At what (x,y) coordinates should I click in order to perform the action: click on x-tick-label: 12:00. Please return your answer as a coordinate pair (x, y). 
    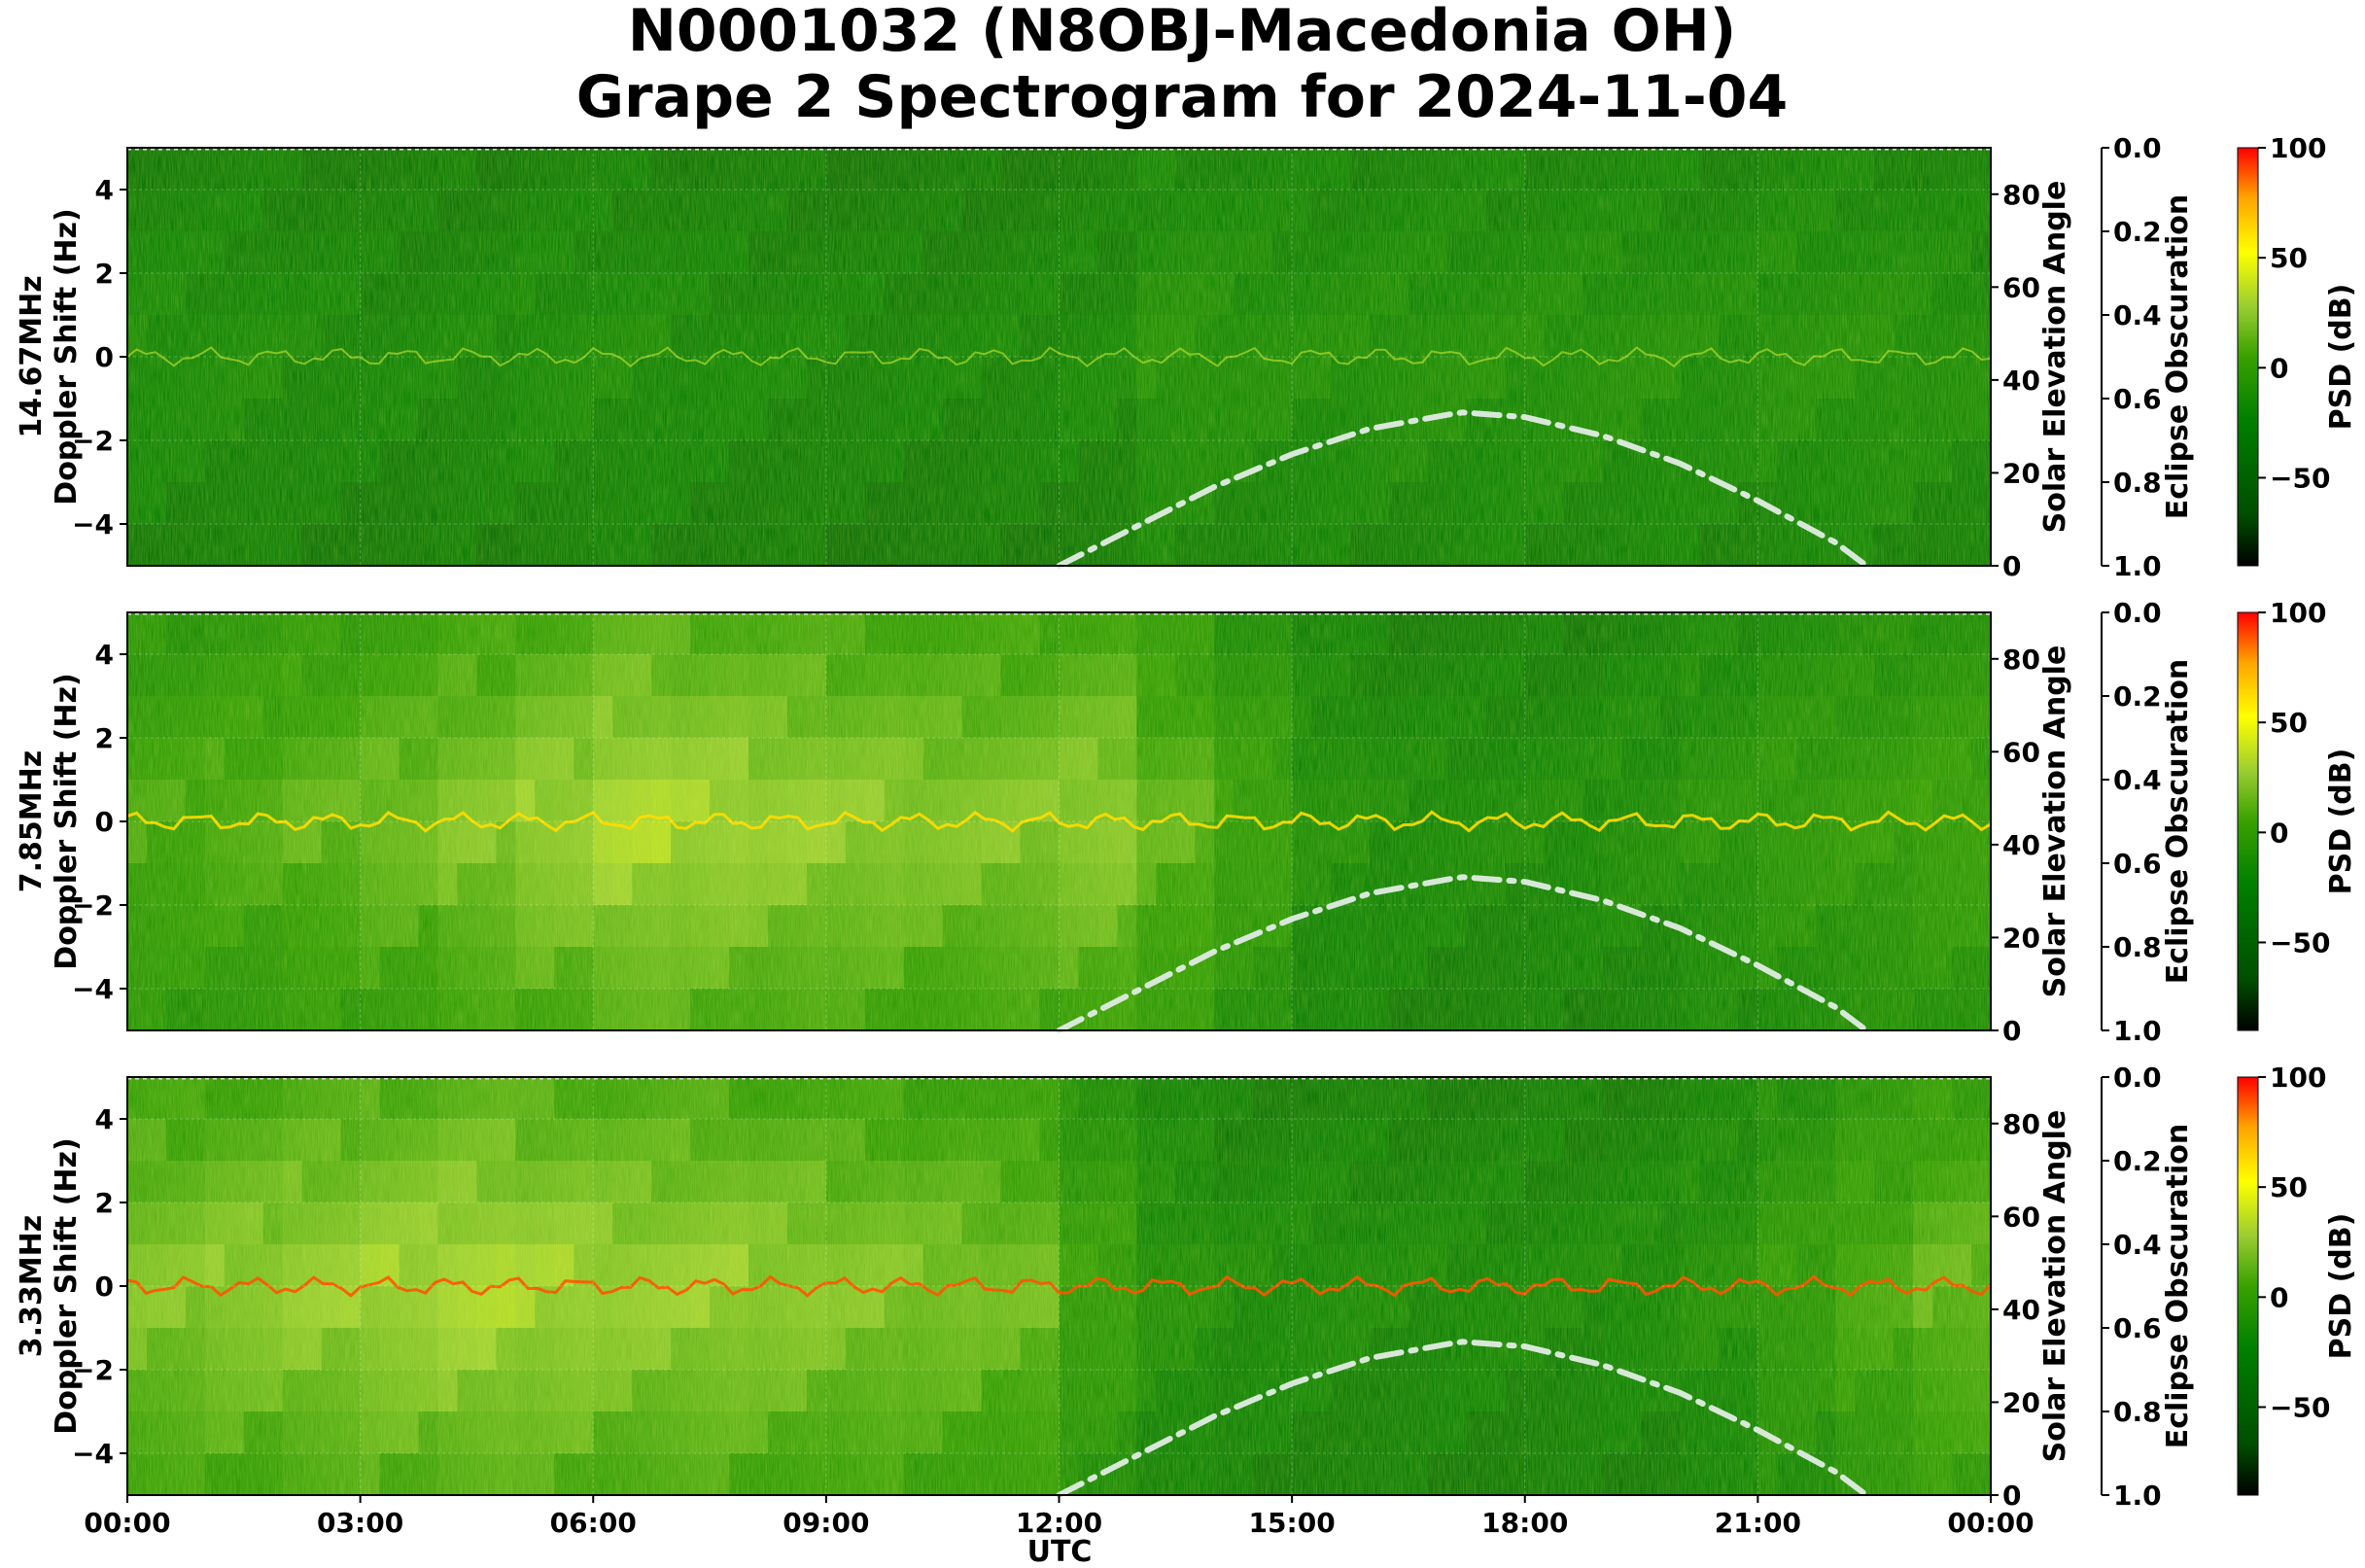
    Looking at the image, I should click on (1059, 1523).